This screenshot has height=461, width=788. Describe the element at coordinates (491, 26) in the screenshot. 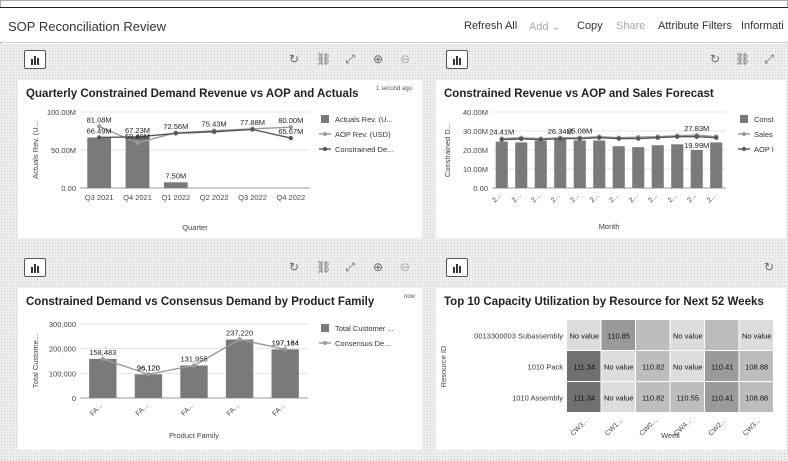

I see `refresh-all-button: Refresh All` at that location.